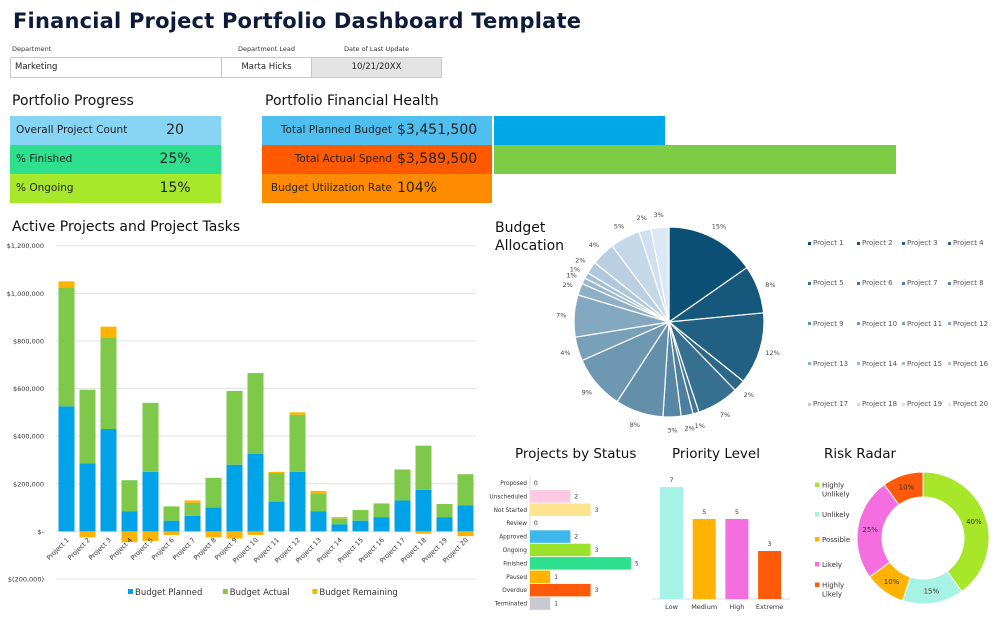 This screenshot has width=1000, height=628. Describe the element at coordinates (175, 159) in the screenshot. I see `progress-value: 25%` at that location.